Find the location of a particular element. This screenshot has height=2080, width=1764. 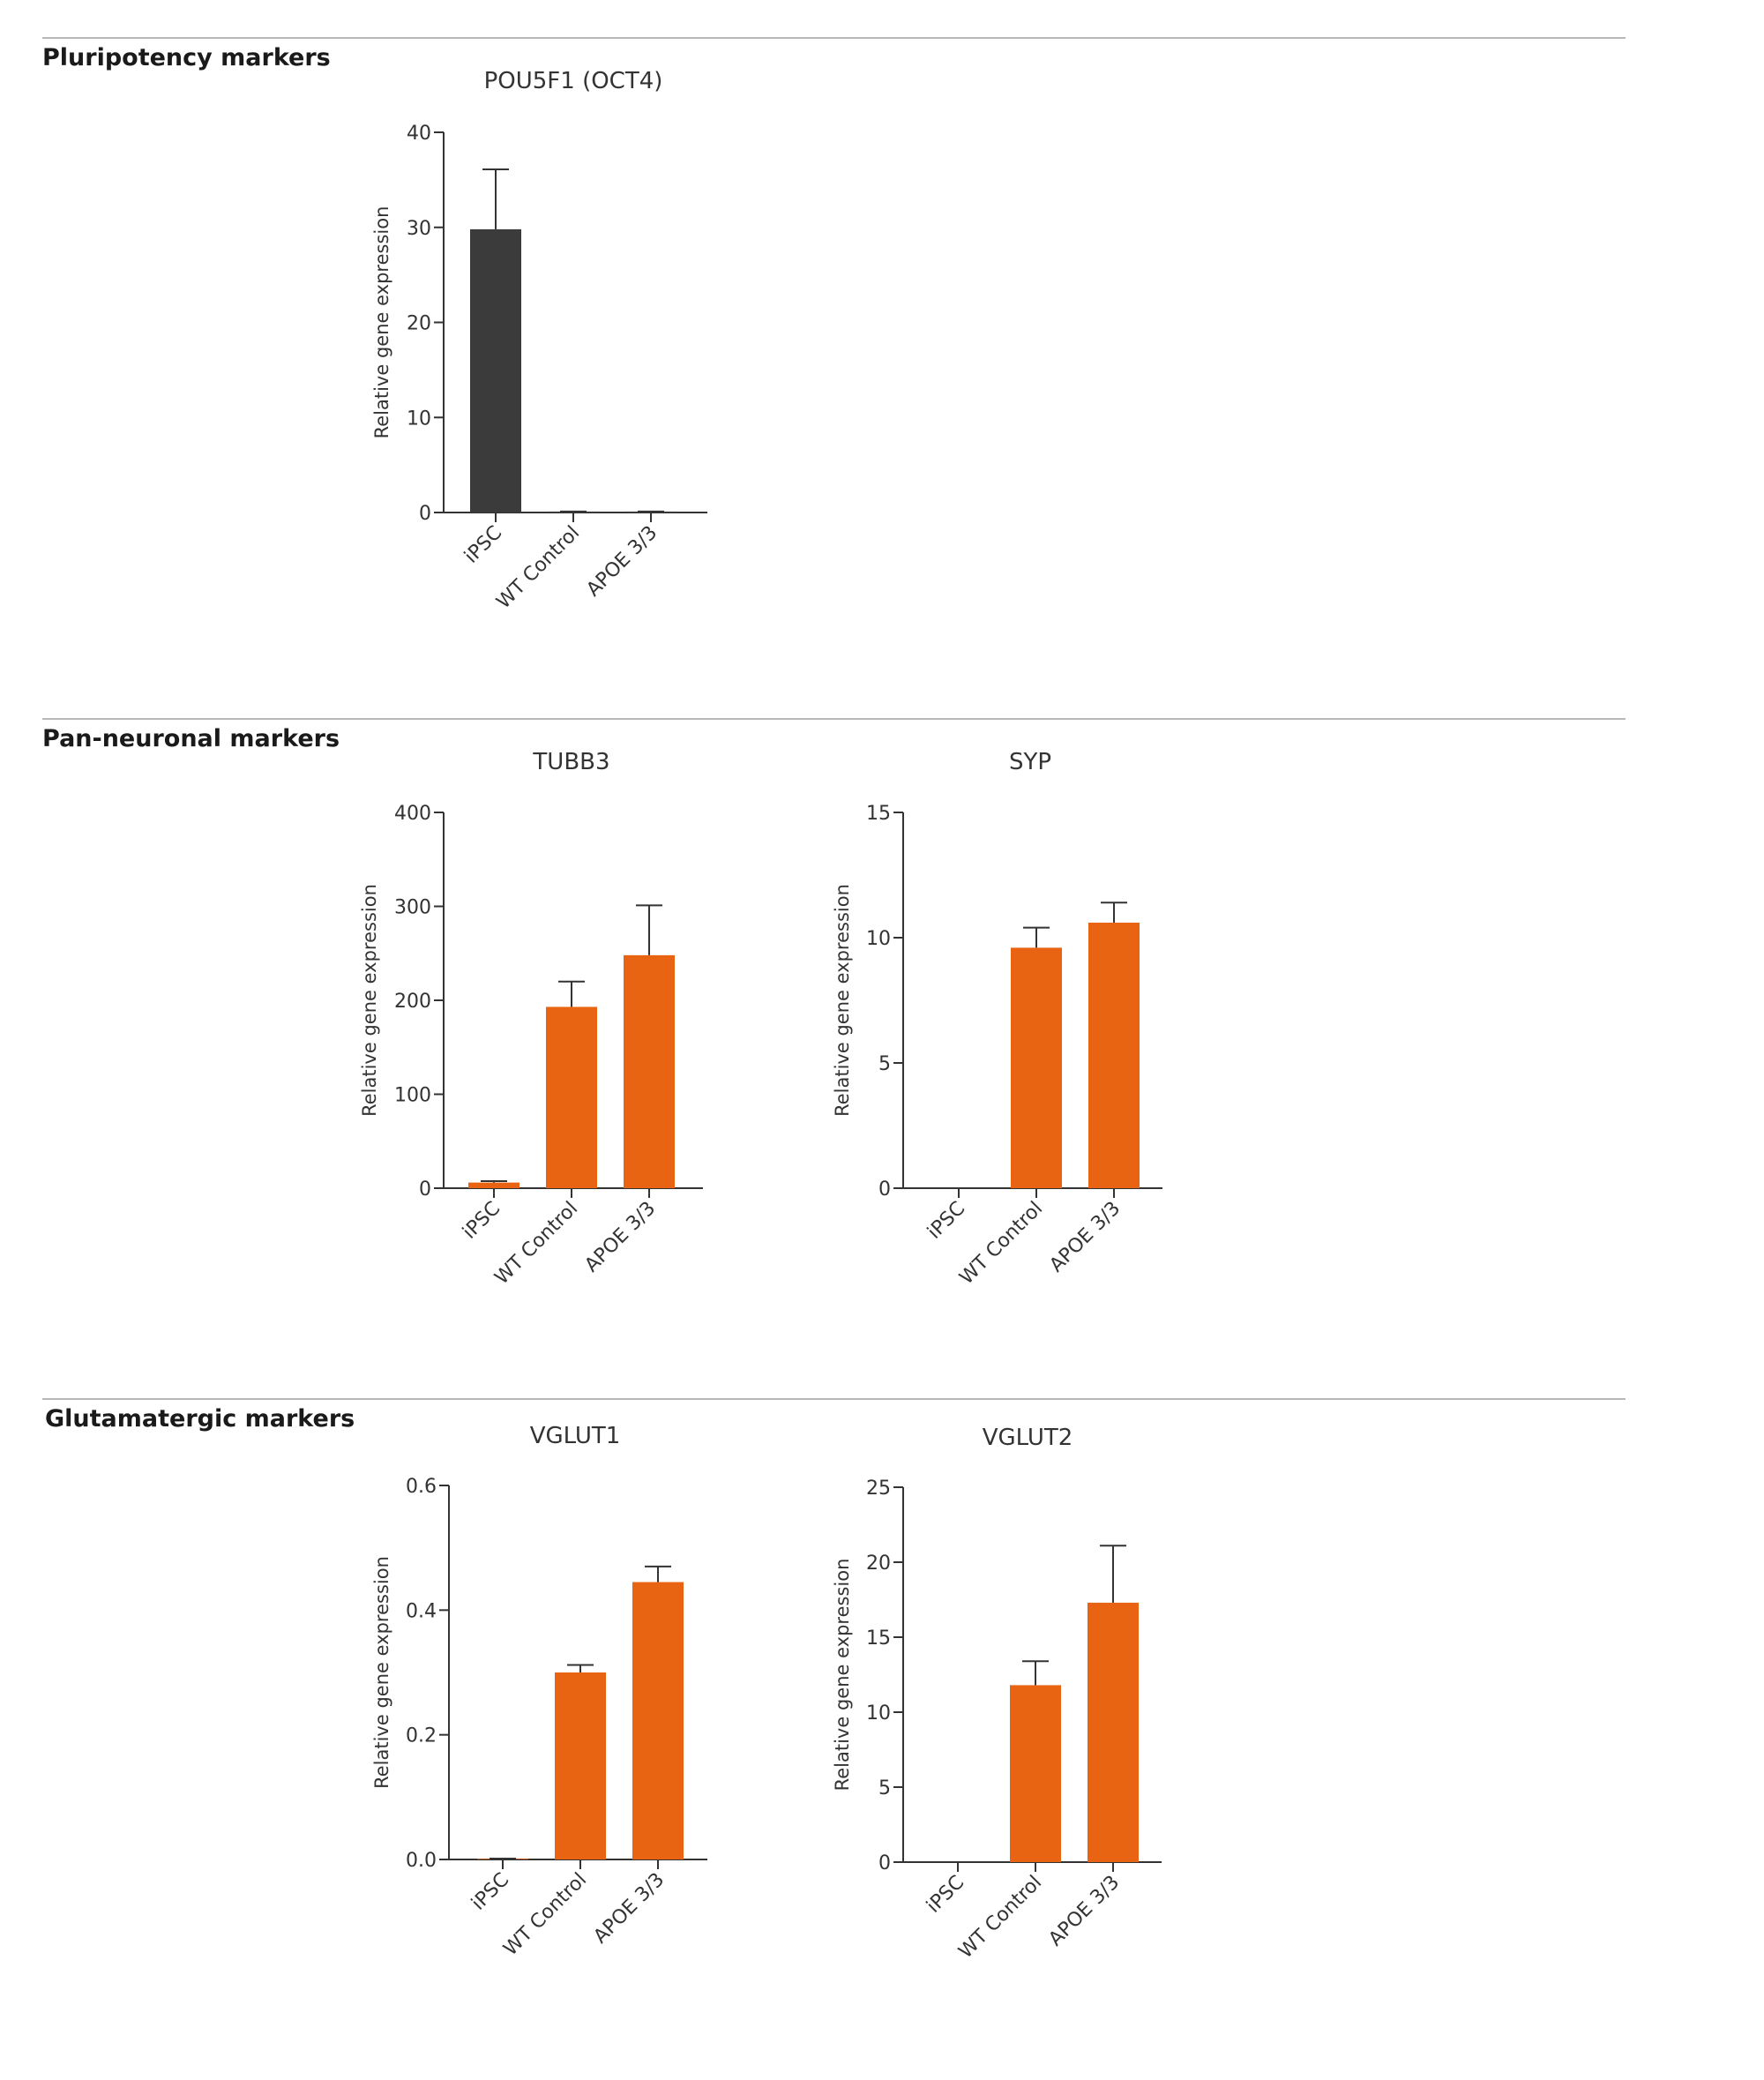

chart-title: VGLUT1 is located at coordinates (575, 1436).